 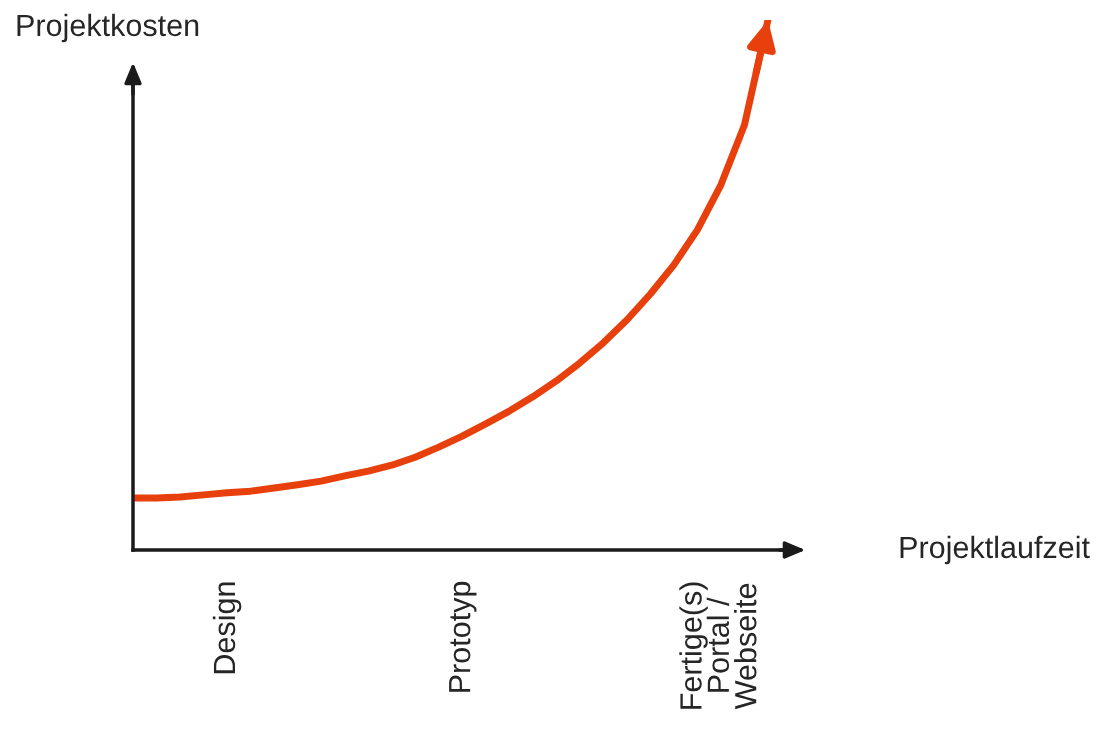 I want to click on x-tick-label: Prototyp, so click(x=463, y=636).